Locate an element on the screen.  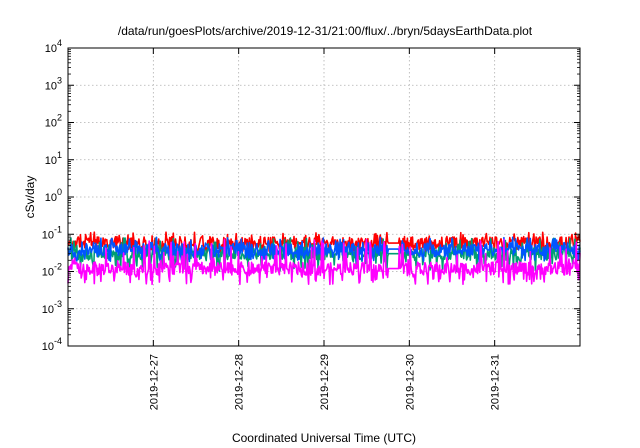
x-tick-label: 2019-12-28 is located at coordinates (240, 382).